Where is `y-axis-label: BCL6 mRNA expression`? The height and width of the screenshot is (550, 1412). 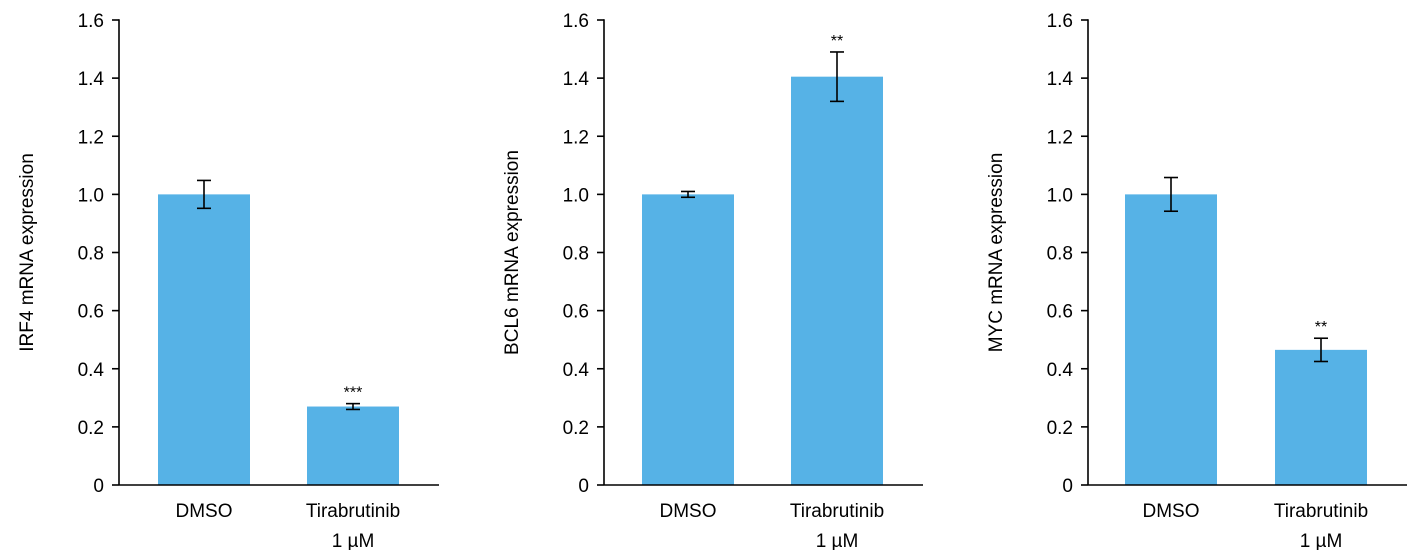
y-axis-label: BCL6 mRNA expression is located at coordinates (512, 252).